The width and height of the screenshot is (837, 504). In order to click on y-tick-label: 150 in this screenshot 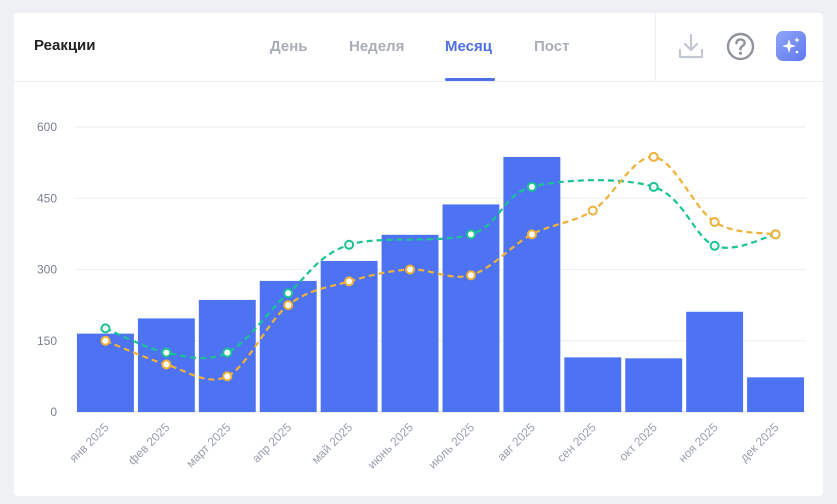, I will do `click(47, 341)`.